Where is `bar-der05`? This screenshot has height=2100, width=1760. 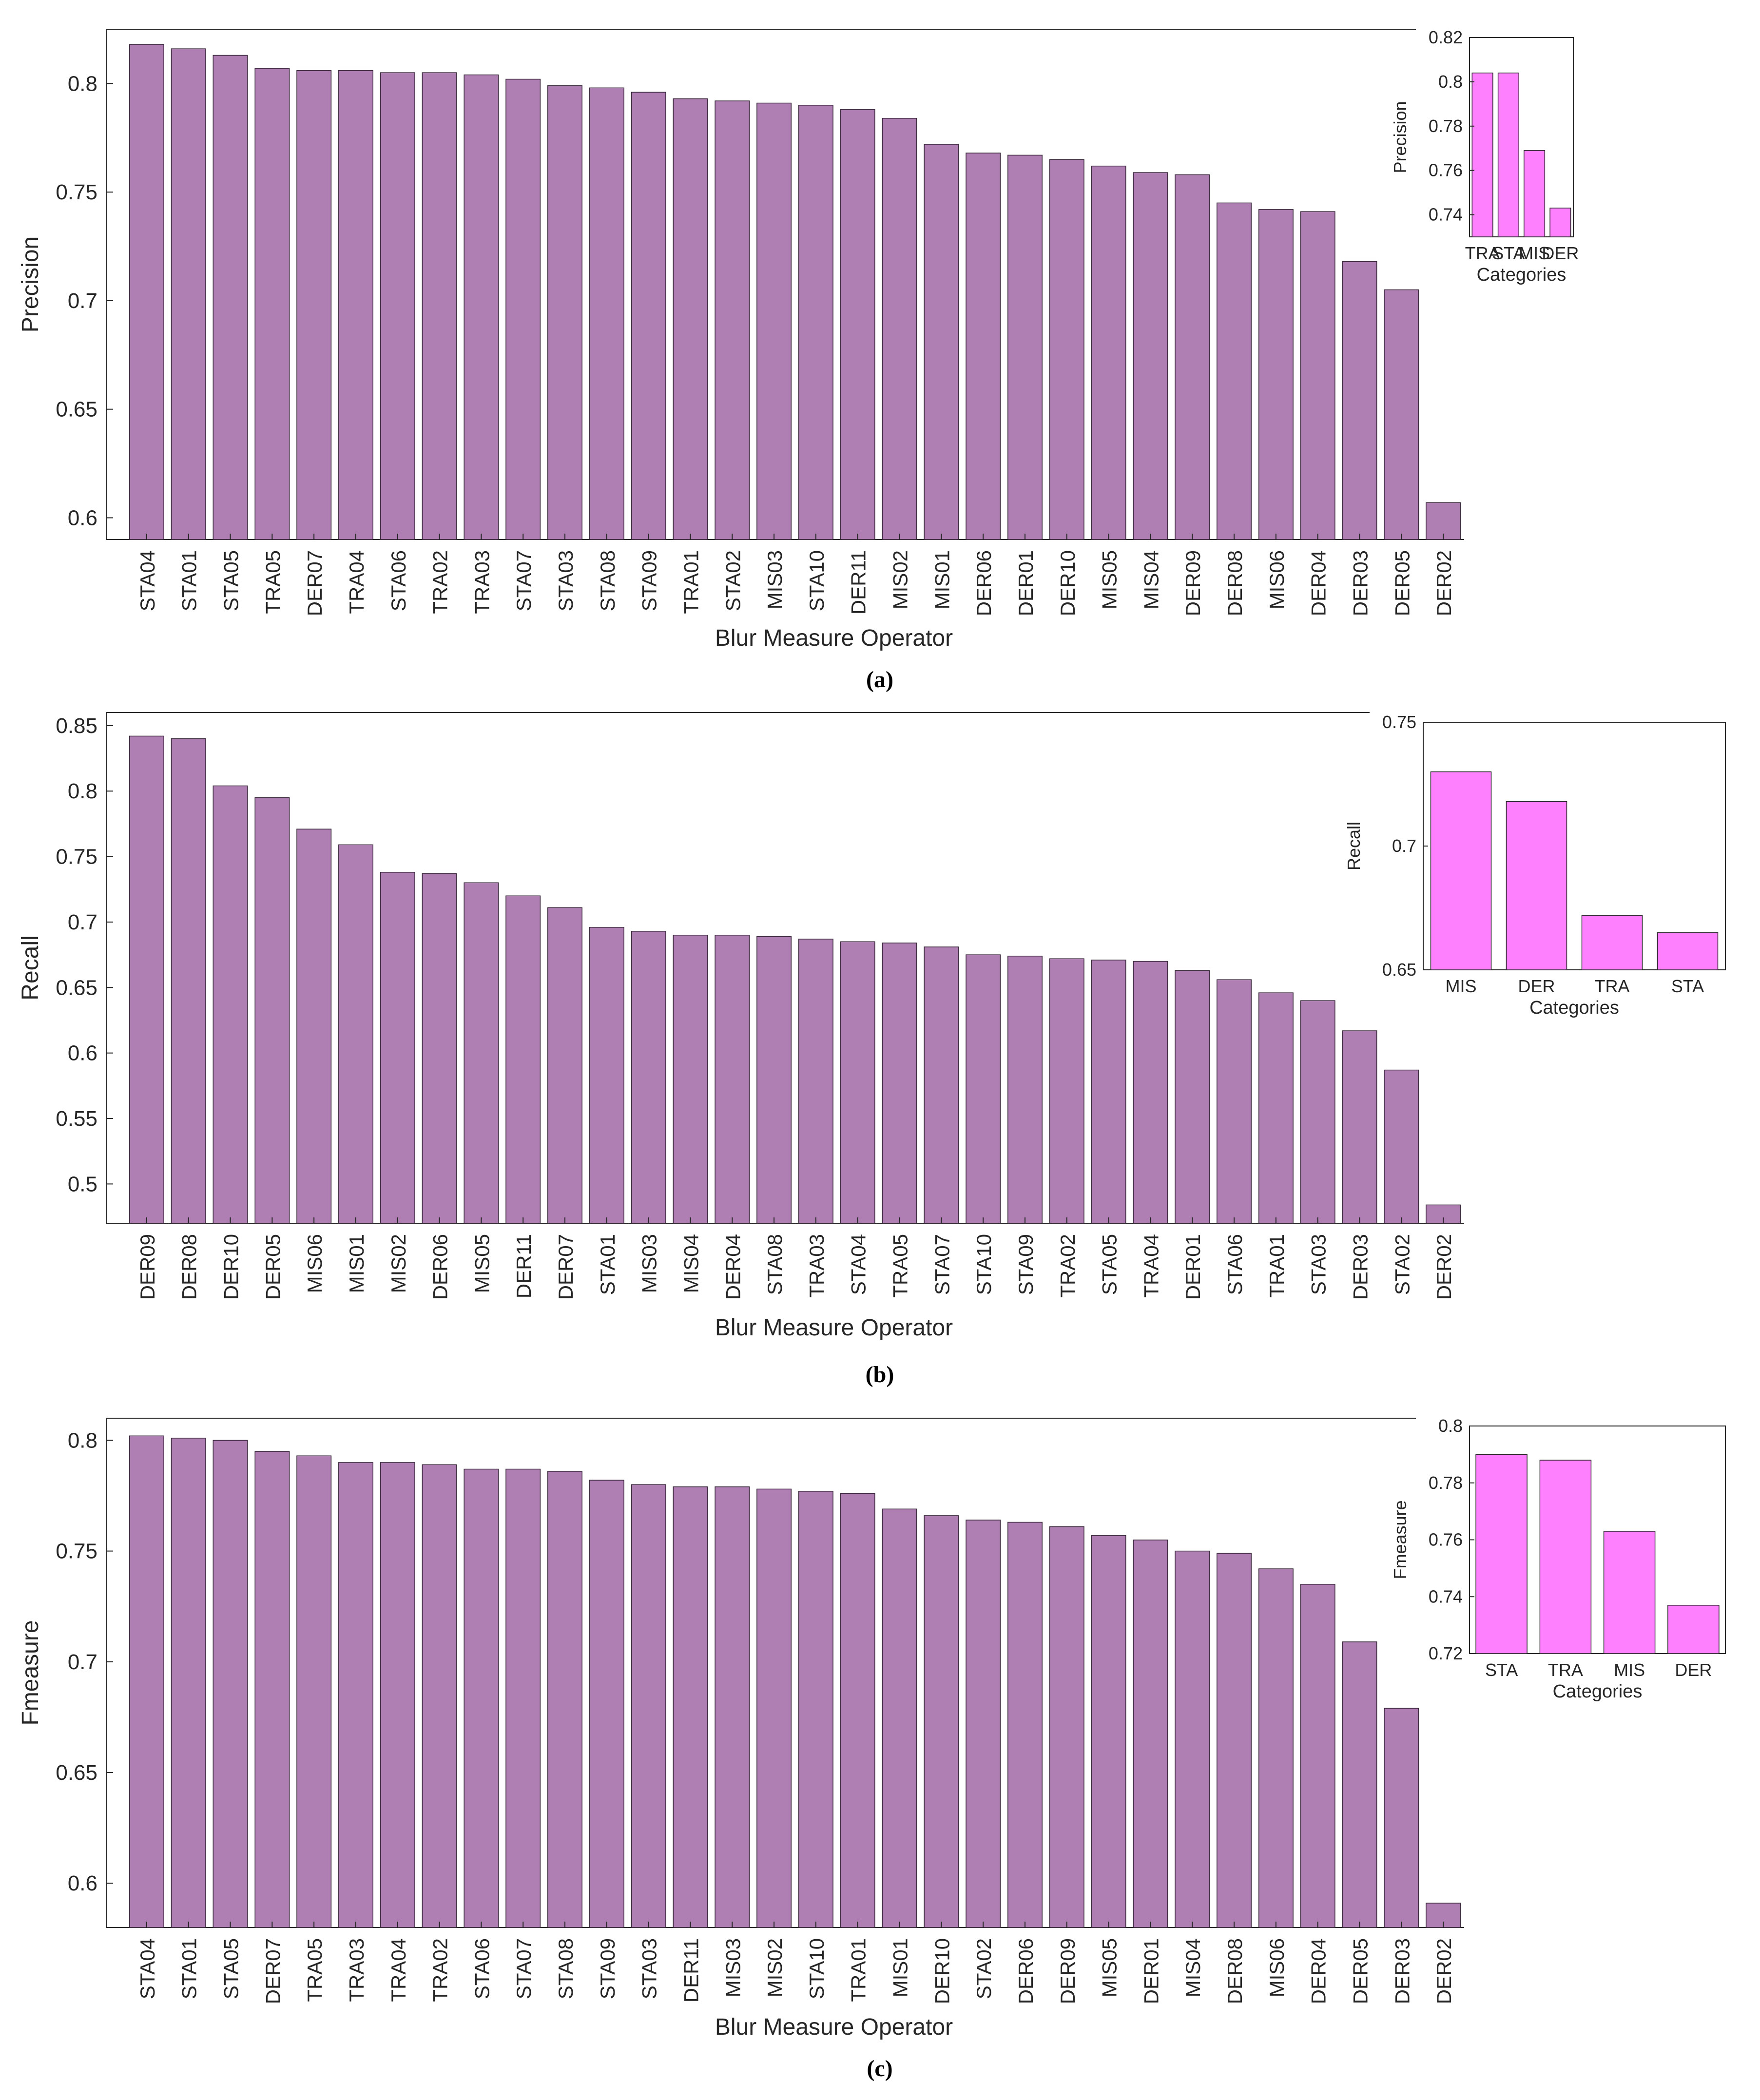 bar-der05 is located at coordinates (272, 1010).